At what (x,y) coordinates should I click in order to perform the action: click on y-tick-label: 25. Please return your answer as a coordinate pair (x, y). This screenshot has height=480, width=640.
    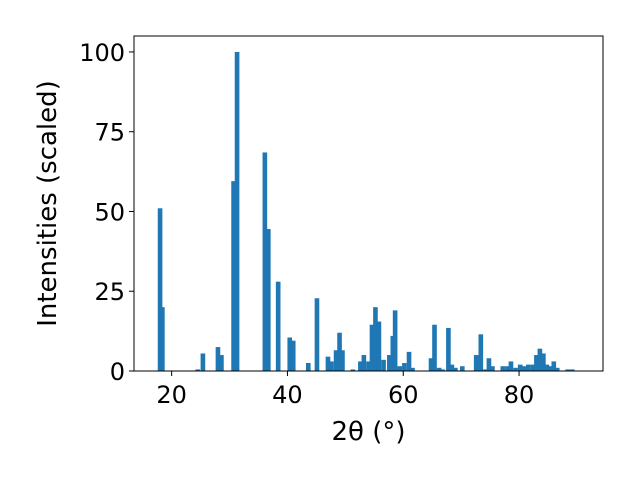
    Looking at the image, I should click on (109, 292).